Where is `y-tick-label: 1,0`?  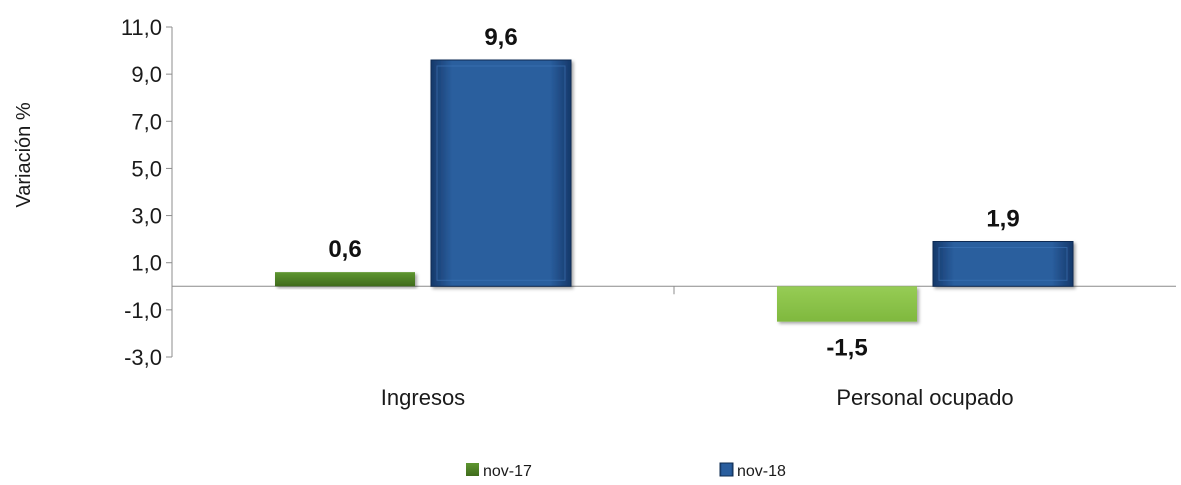 y-tick-label: 1,0 is located at coordinates (146, 263).